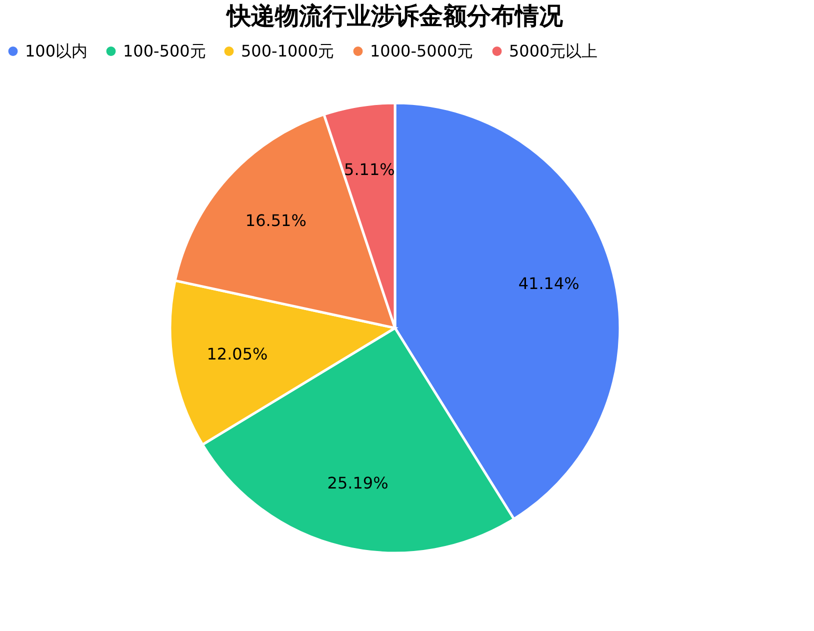  Describe the element at coordinates (56, 50) in the screenshot. I see `legend-label: 100以内` at that location.